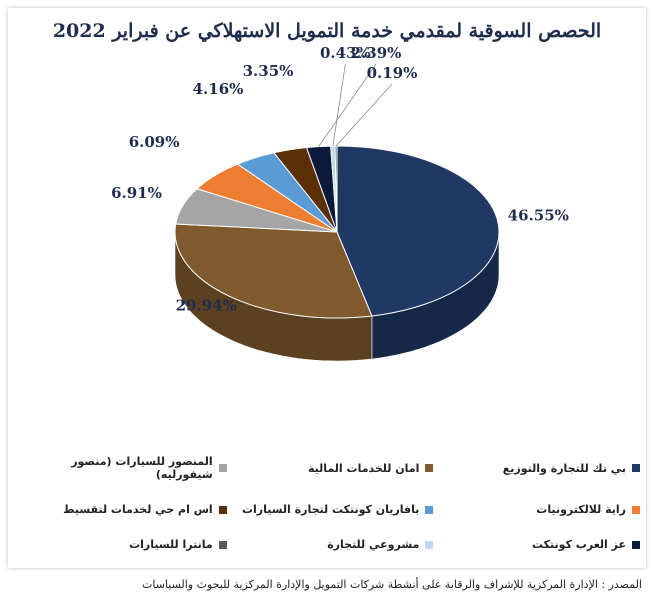 Image resolution: width=654 pixels, height=605 pixels. I want to click on legend-item-7: عز العرب كونتكت, so click(536, 544).